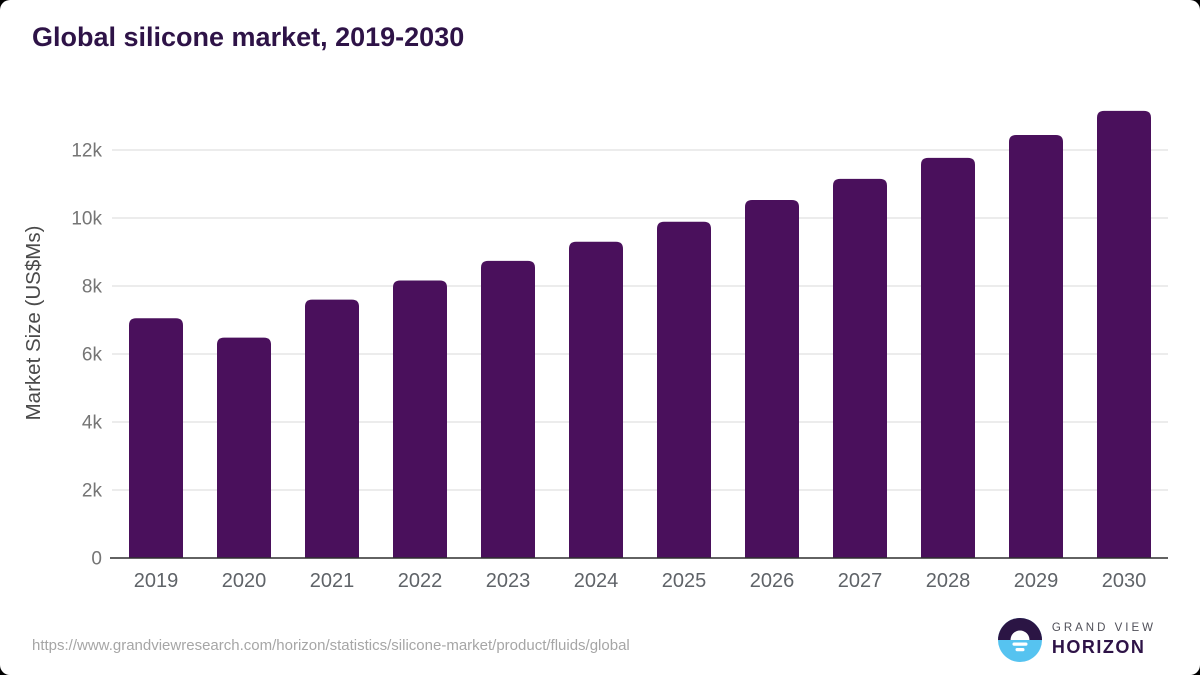  What do you see at coordinates (1124, 581) in the screenshot?
I see `x-tick-label: 2030` at bounding box center [1124, 581].